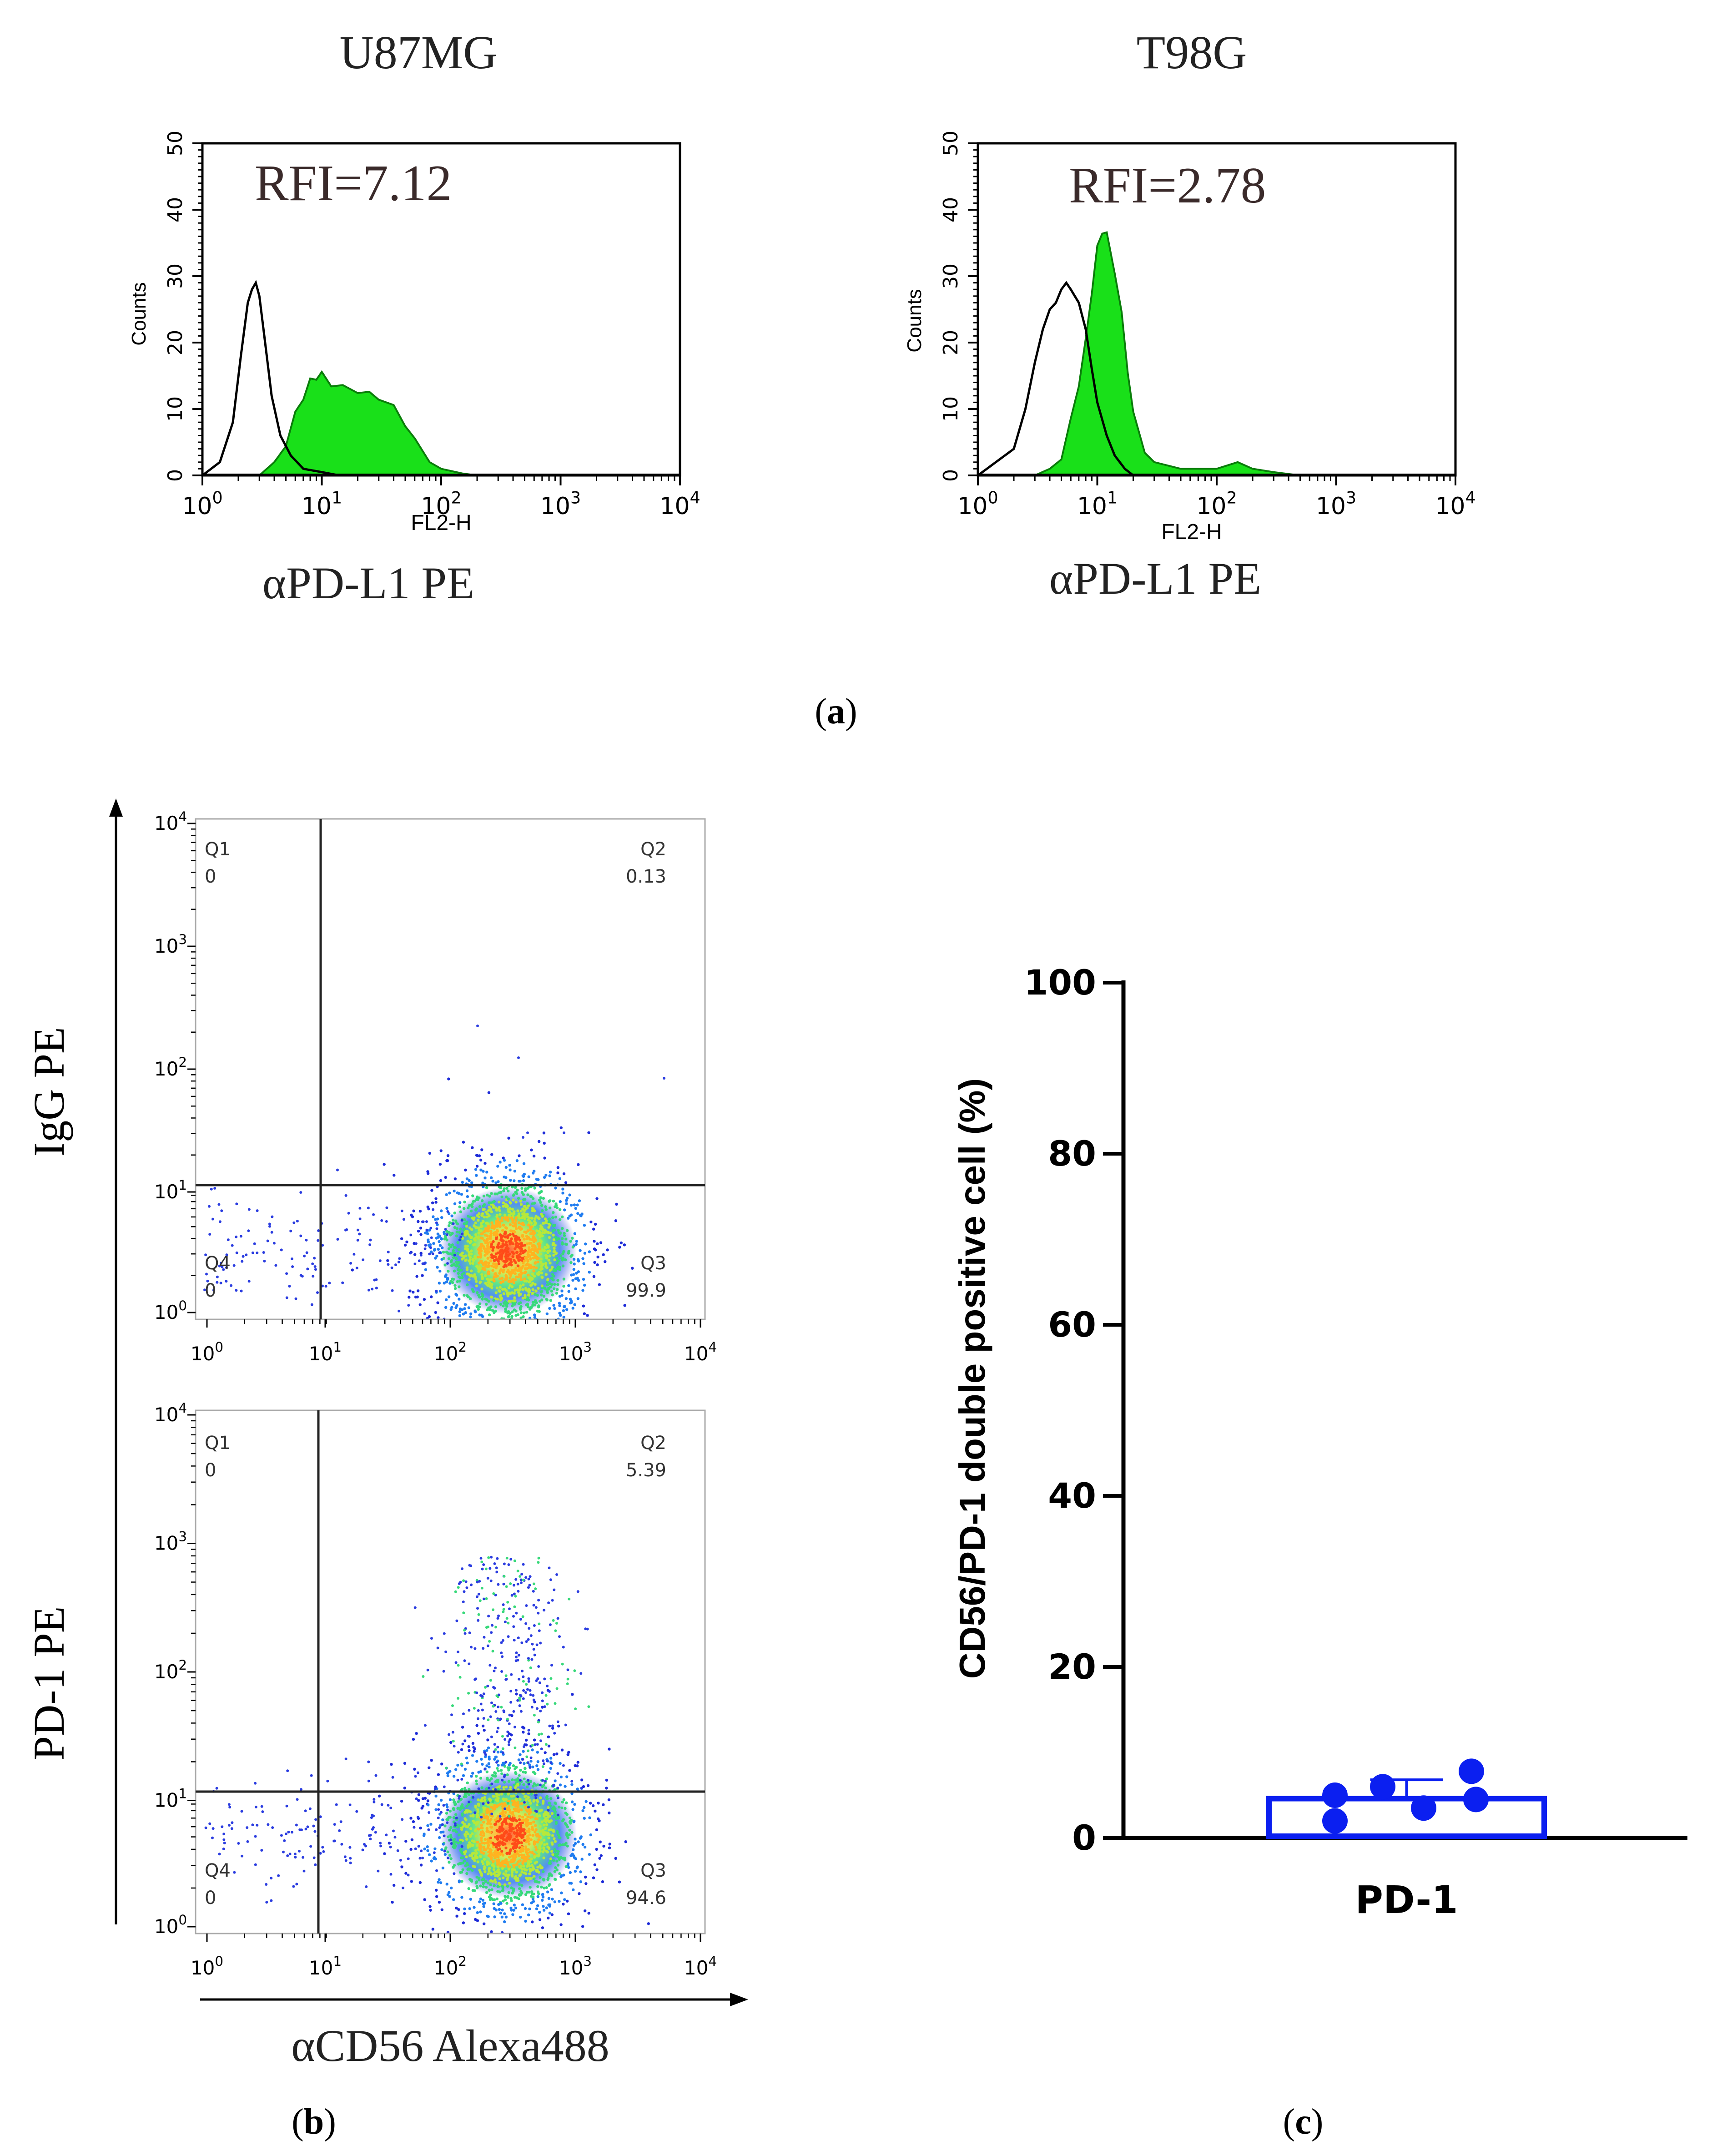 Image resolution: width=1717 pixels, height=2156 pixels. What do you see at coordinates (700, 1966) in the screenshot?
I see `x-tick-label: 104` at bounding box center [700, 1966].